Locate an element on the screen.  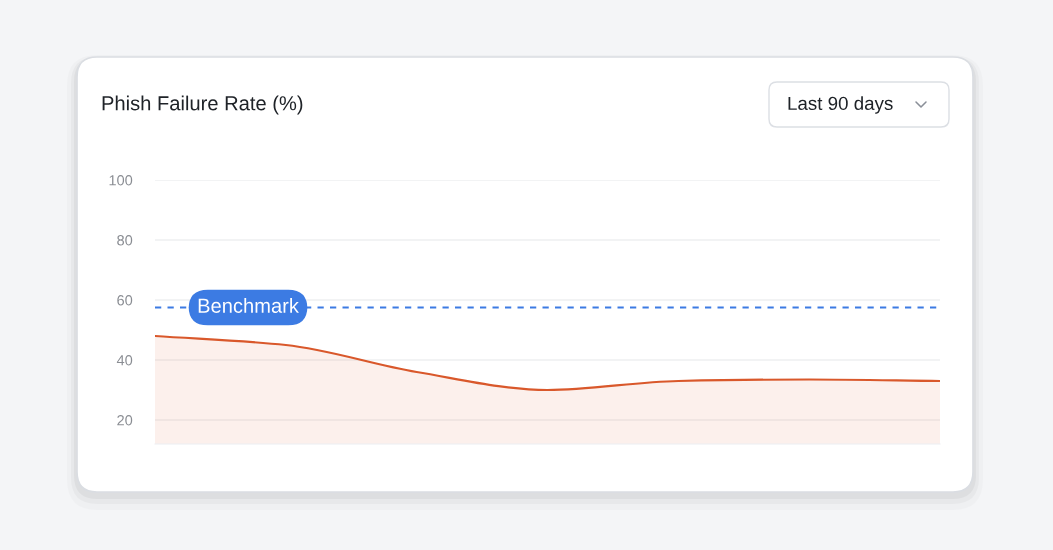
y-tick-label: 100 is located at coordinates (121, 180).